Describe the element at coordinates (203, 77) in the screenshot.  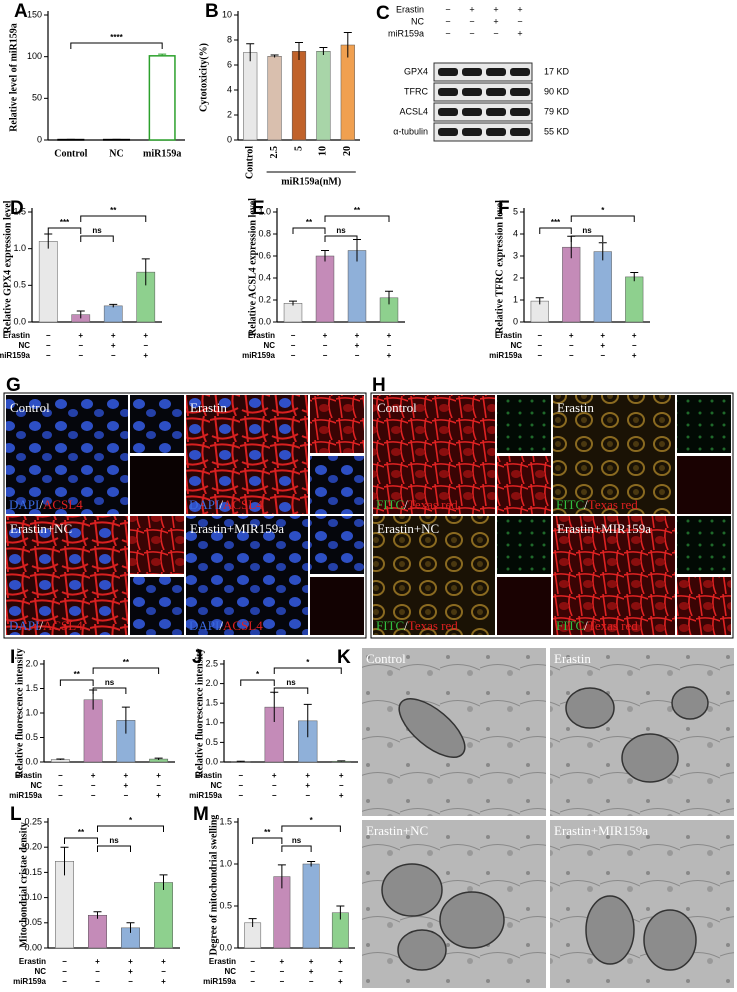
I see `y-axis-label: Cytotoxicity(%)` at that location.